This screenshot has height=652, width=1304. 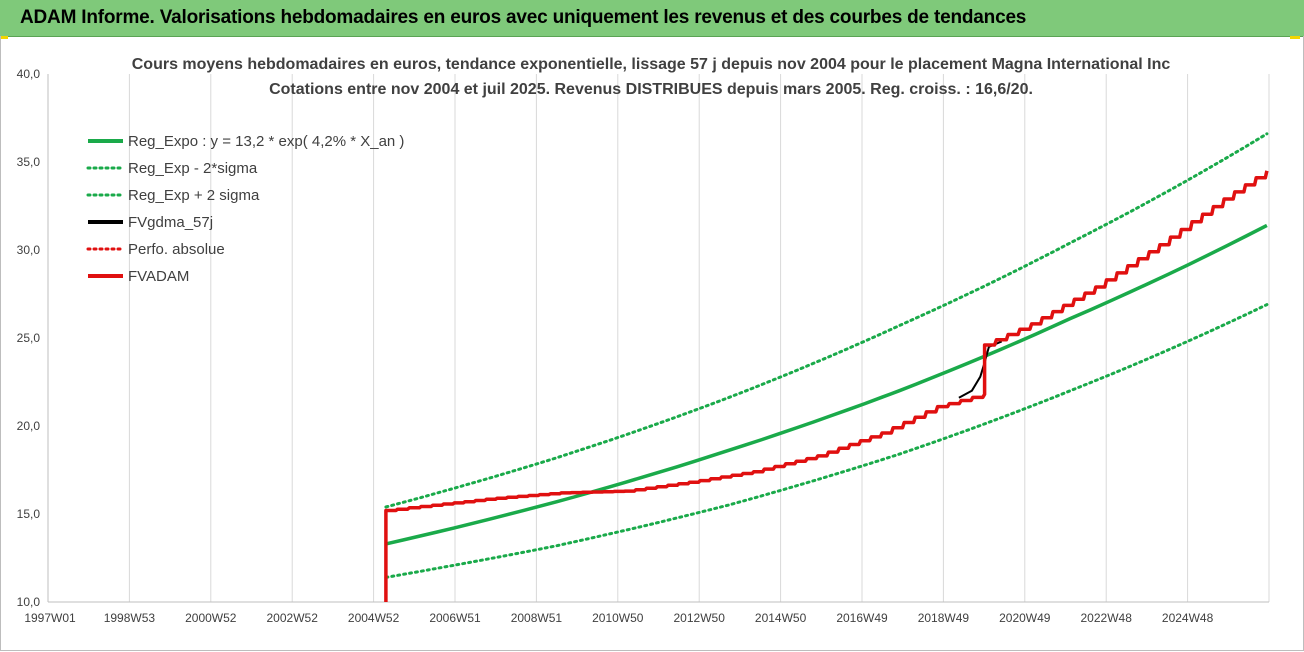 What do you see at coordinates (194, 195) in the screenshot?
I see `legend-label: Reg_Exp + 2 sigma` at bounding box center [194, 195].